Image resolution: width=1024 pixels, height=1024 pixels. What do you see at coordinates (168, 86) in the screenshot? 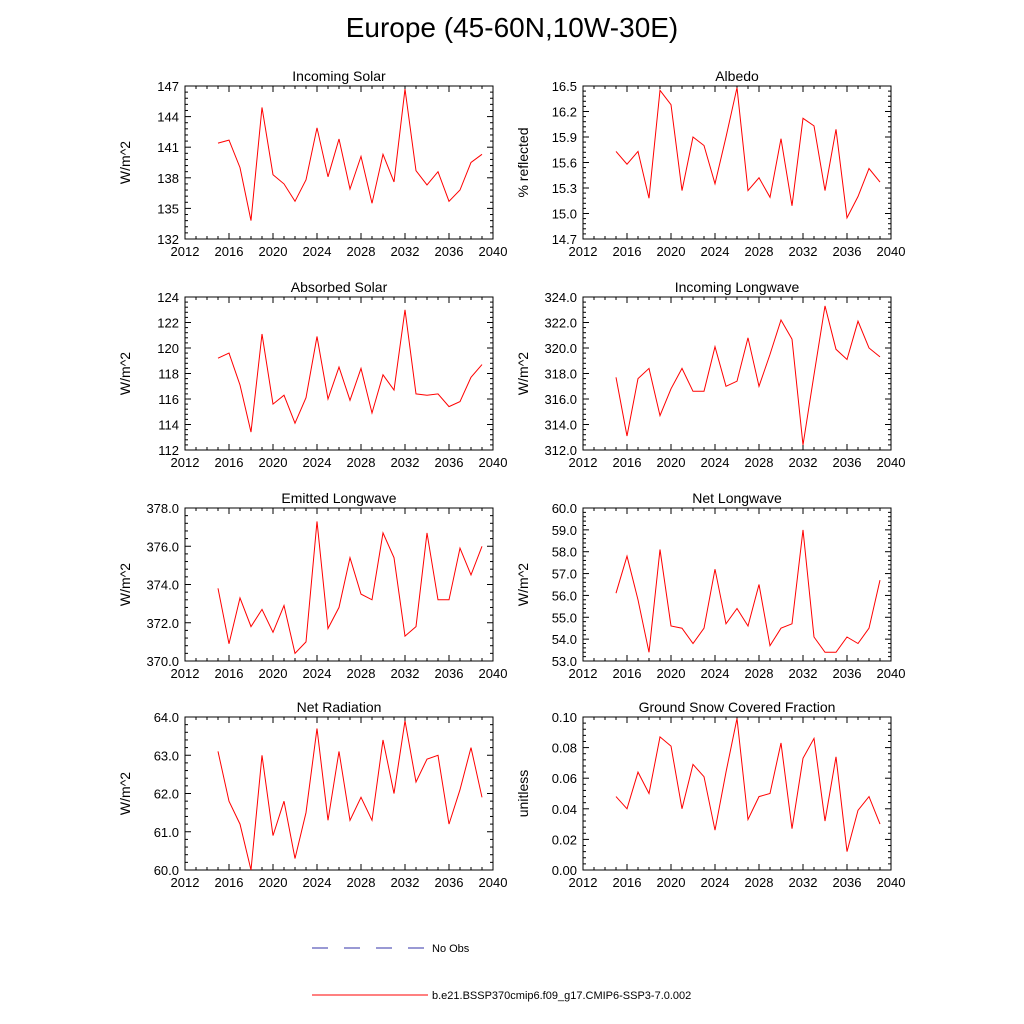
I see `y-tick-label: 147` at bounding box center [168, 86].